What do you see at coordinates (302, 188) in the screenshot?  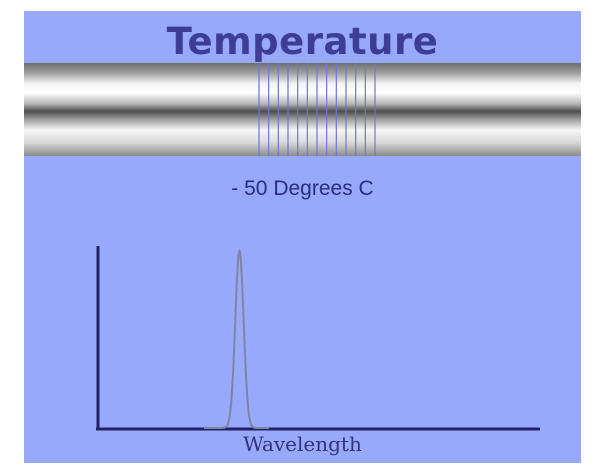 I see `temperature-readout: - 50 Degrees C` at bounding box center [302, 188].